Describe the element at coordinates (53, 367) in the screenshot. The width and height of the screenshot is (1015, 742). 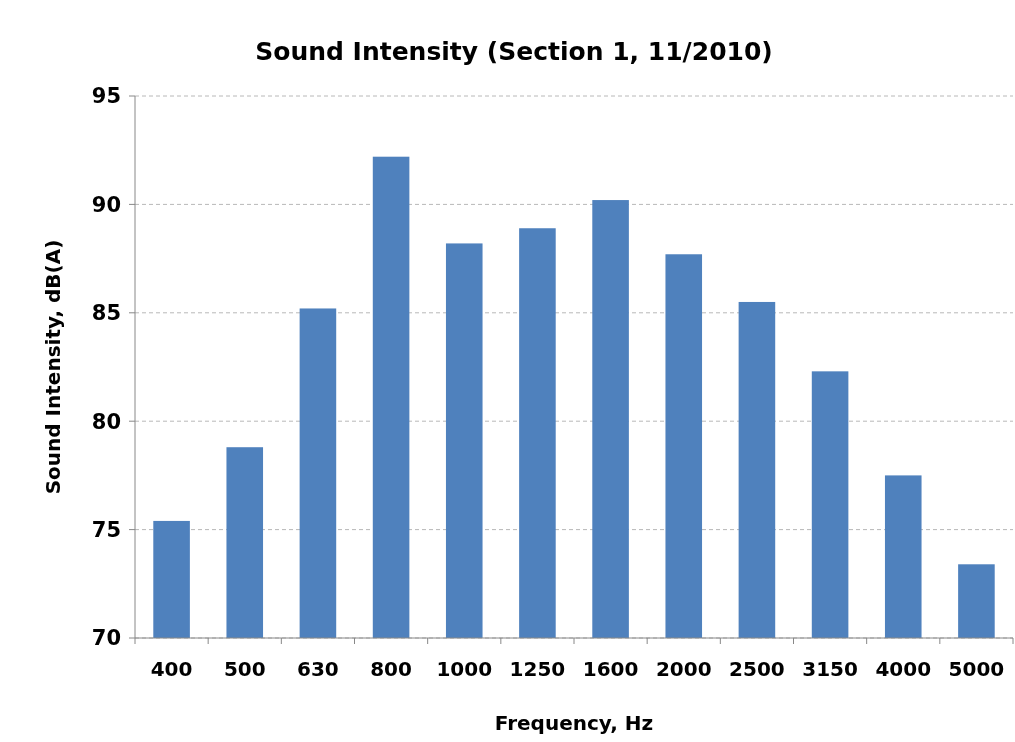
I see `y-axis-title: Sound Intensity, dB(A)` at that location.